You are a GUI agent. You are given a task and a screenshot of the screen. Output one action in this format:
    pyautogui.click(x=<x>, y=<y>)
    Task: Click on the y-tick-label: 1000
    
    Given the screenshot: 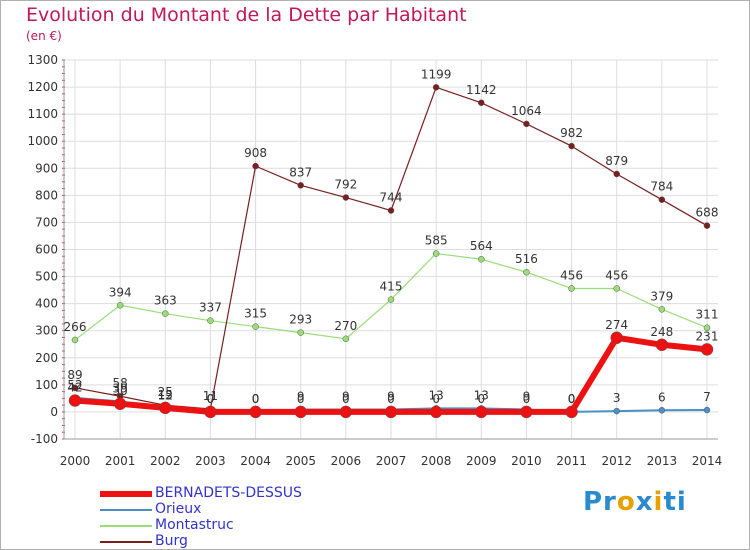 What is the action you would take?
    pyautogui.click(x=42, y=141)
    